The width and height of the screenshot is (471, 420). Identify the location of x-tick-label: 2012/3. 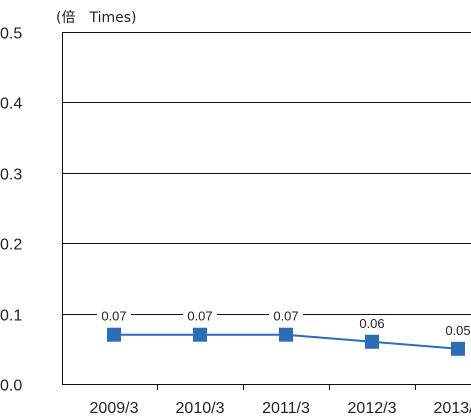
(372, 408).